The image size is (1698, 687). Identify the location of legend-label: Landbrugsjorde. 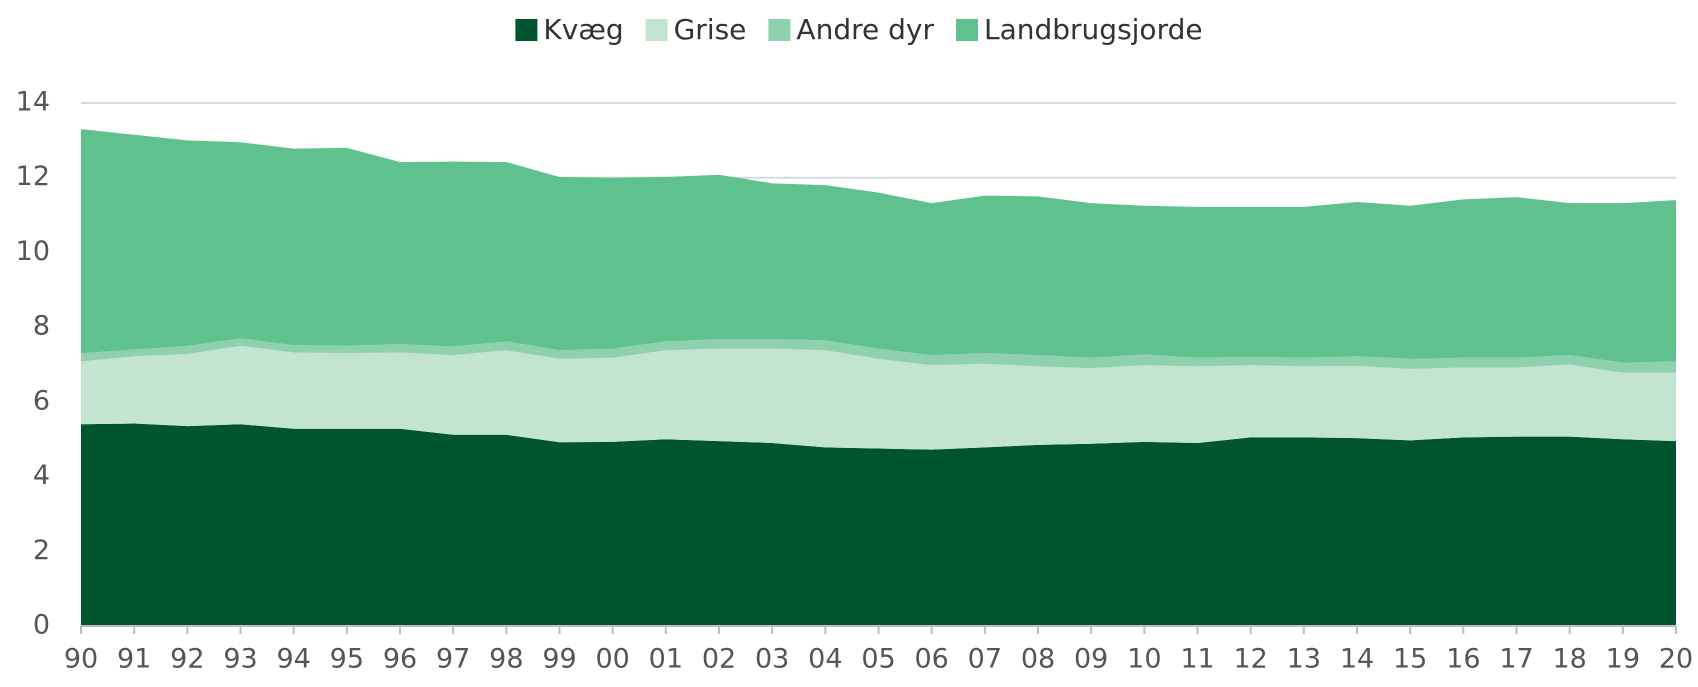
(1093, 29).